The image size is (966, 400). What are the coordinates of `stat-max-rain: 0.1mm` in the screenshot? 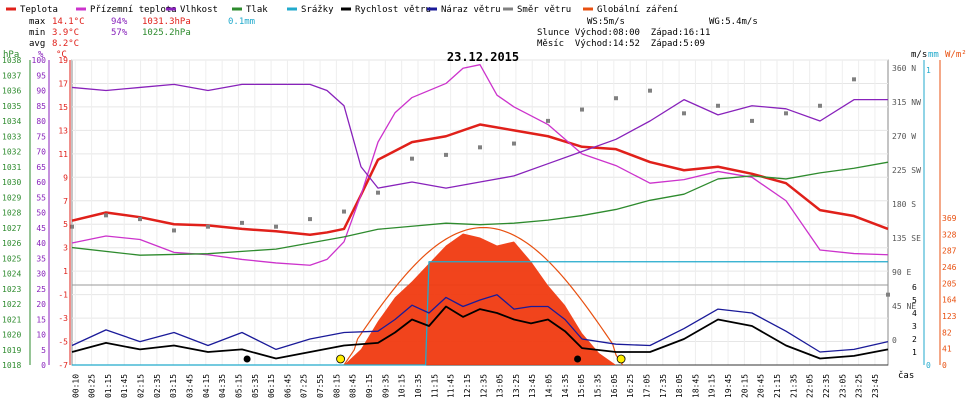 It's located at (241, 22).